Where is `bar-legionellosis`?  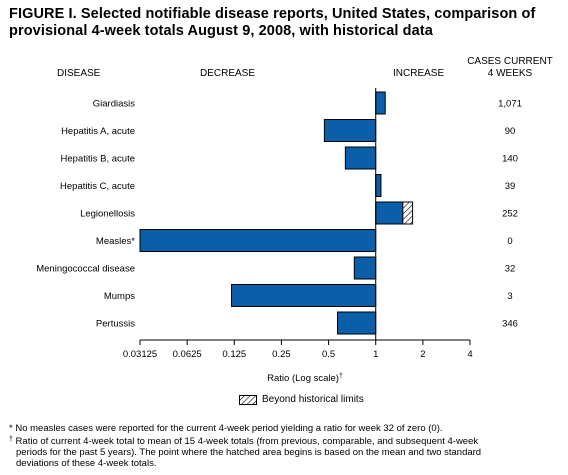
bar-legionellosis is located at coordinates (389, 213).